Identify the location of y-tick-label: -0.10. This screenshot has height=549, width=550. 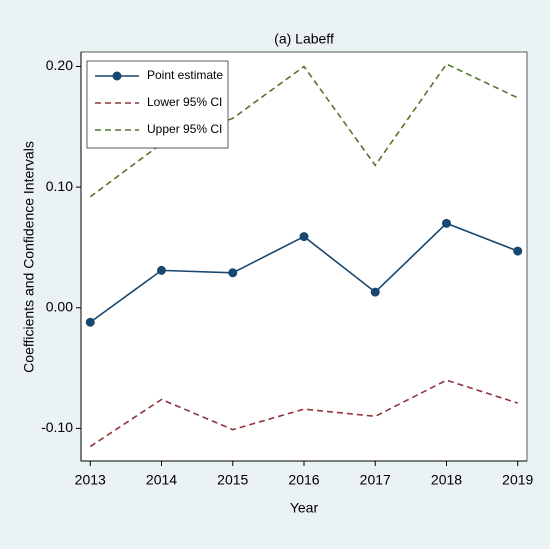
(57, 427).